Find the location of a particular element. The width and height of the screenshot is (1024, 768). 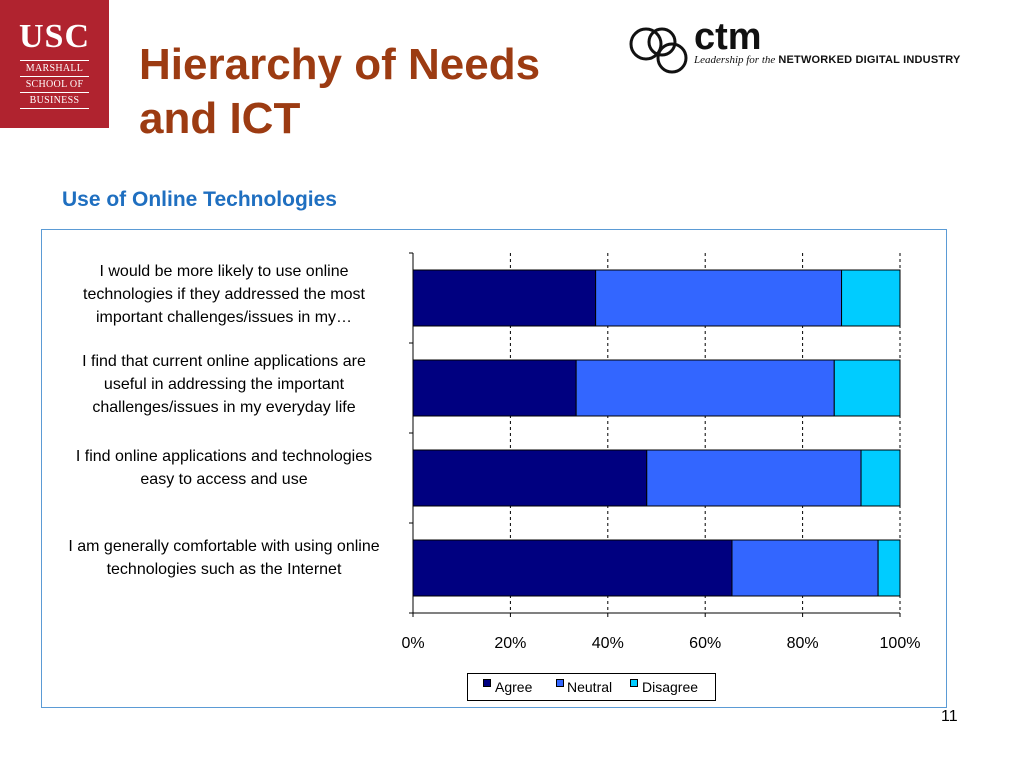

category-label-line: useful in addressing the important is located at coordinates (224, 384).